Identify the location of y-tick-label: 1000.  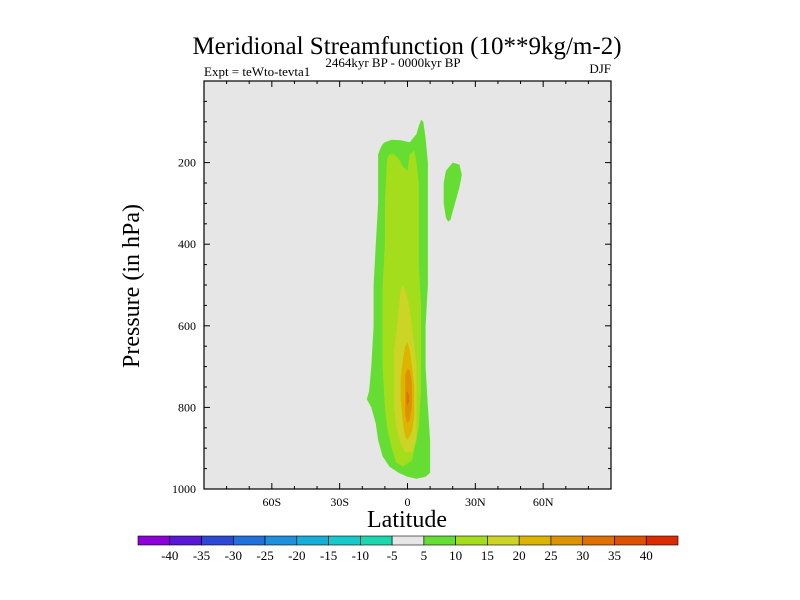
(184, 489).